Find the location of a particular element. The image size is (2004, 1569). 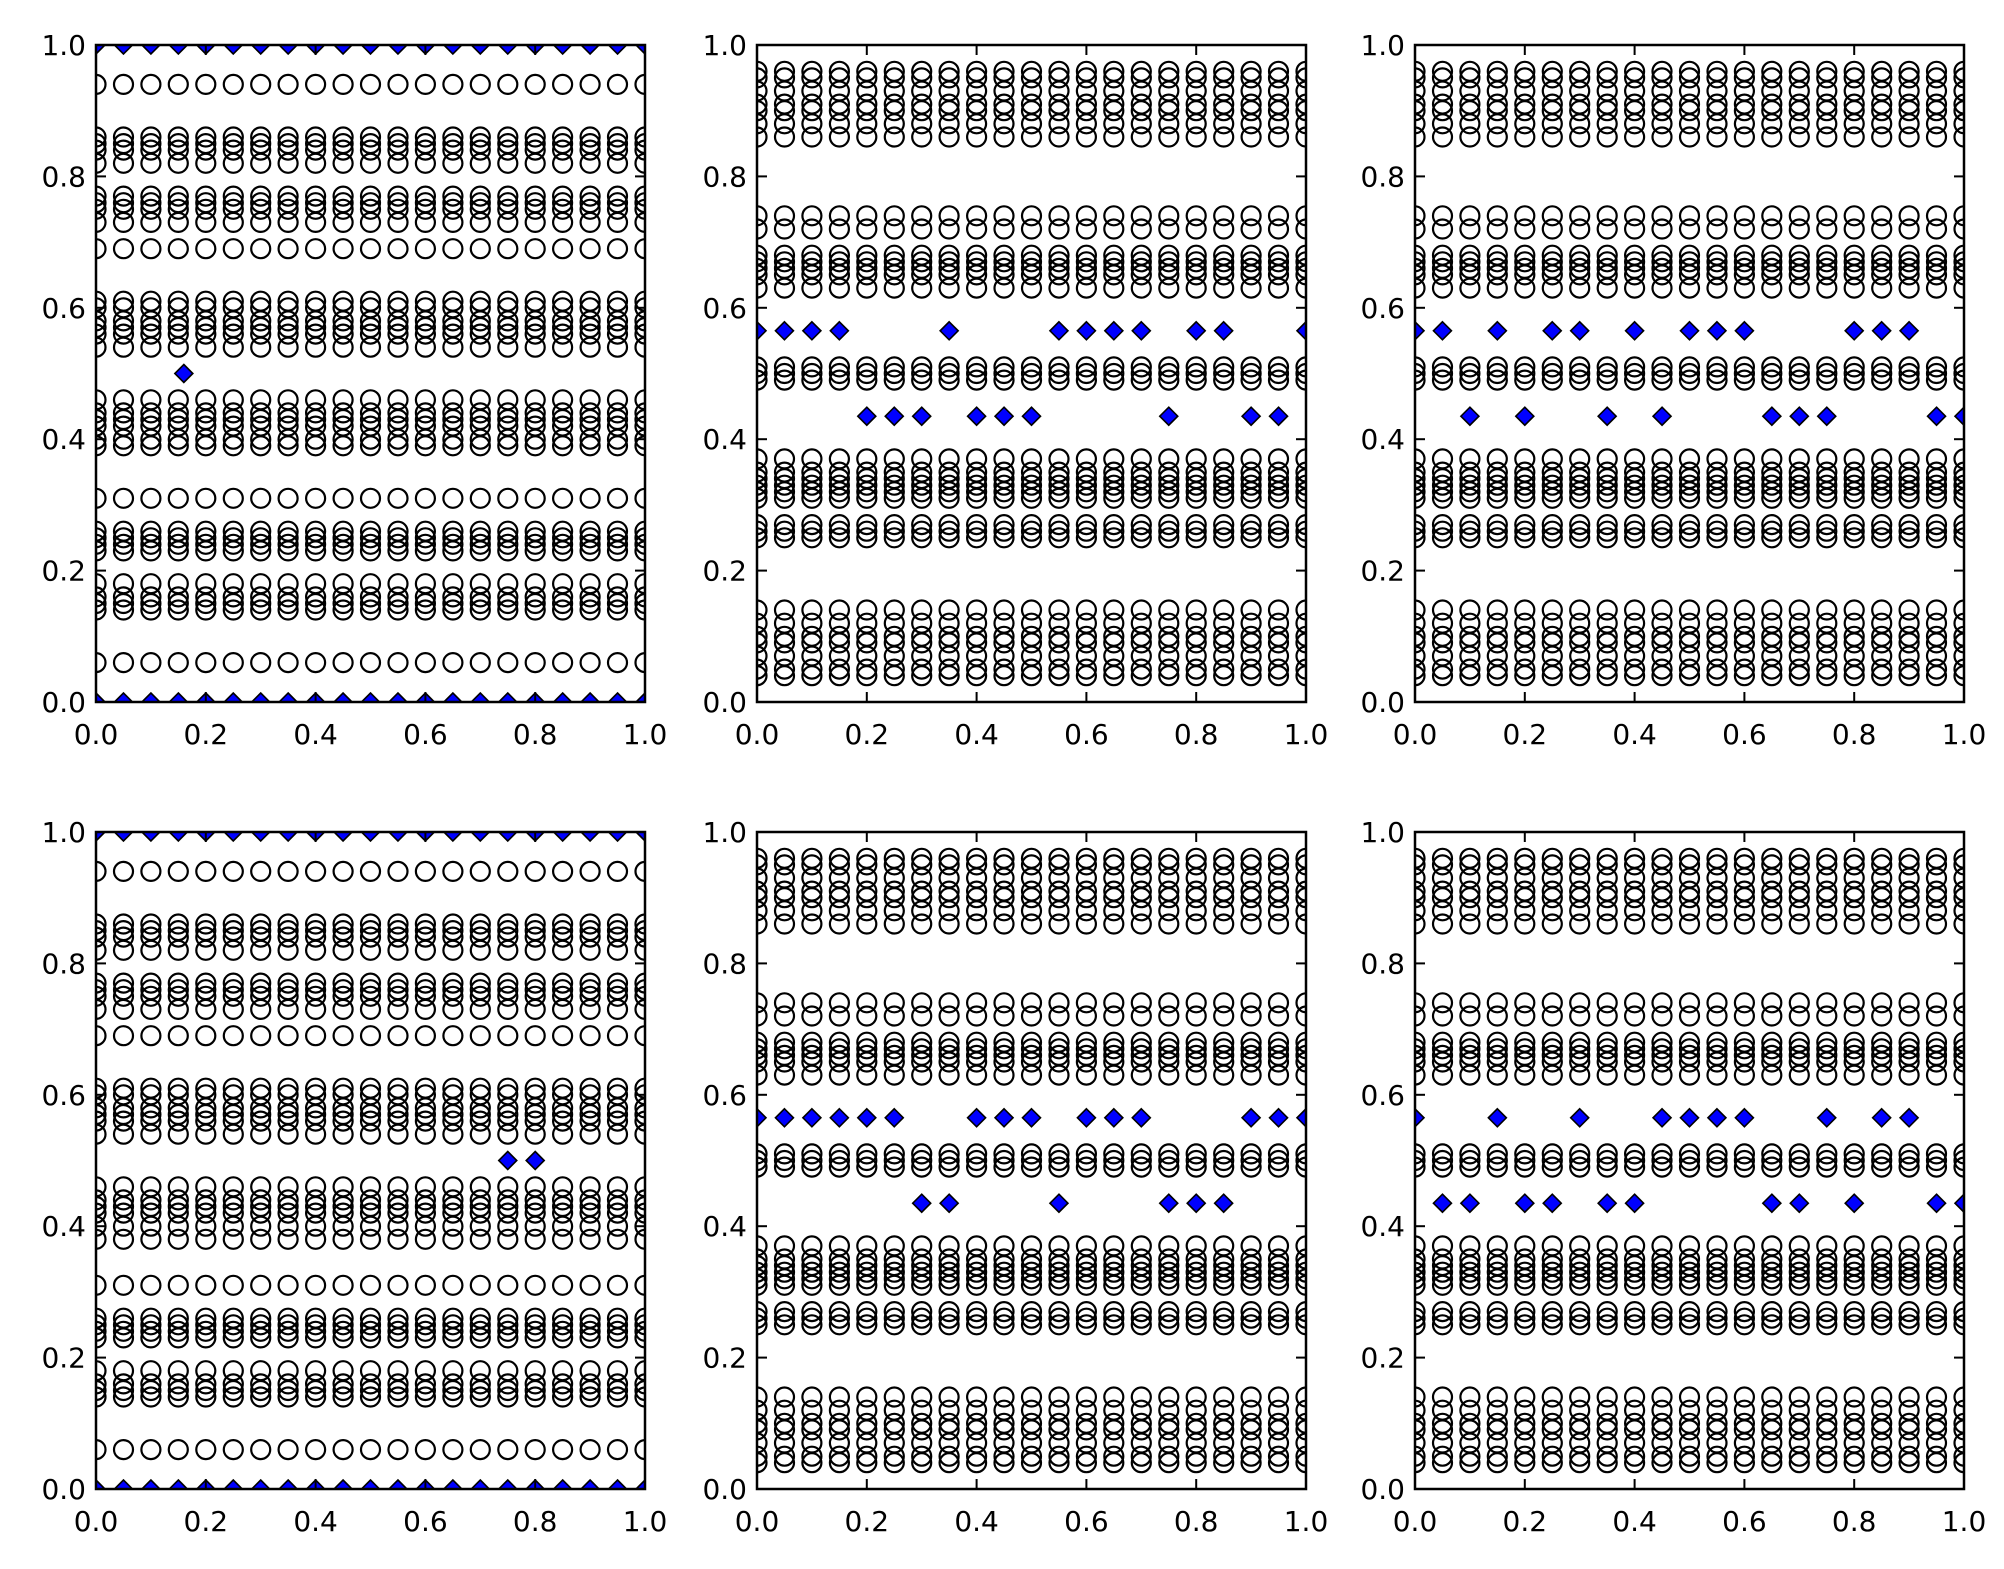

y-tick-label: 1.0 is located at coordinates (724, 45).